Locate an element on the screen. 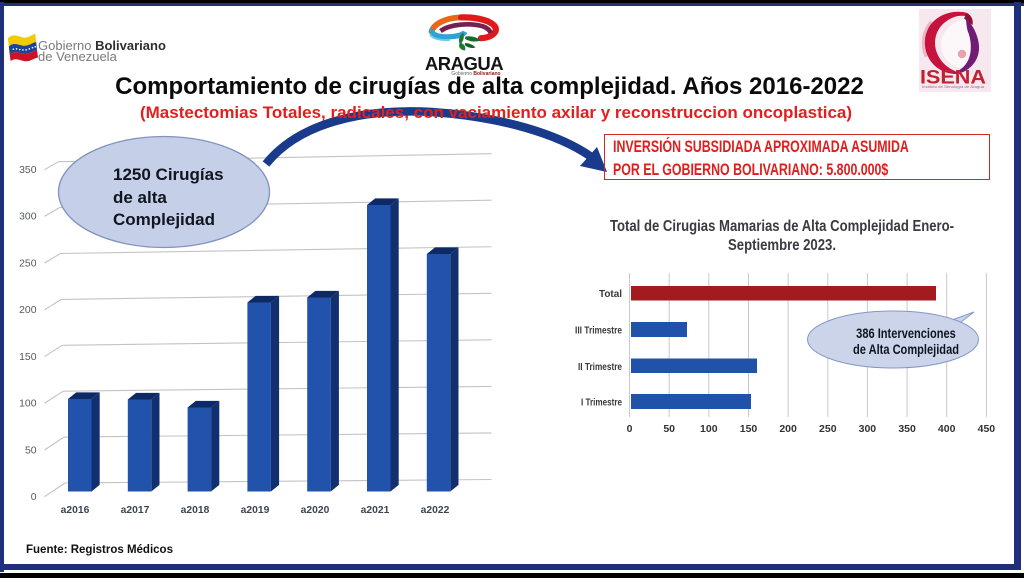  svg-text: a2018 is located at coordinates (195, 510).